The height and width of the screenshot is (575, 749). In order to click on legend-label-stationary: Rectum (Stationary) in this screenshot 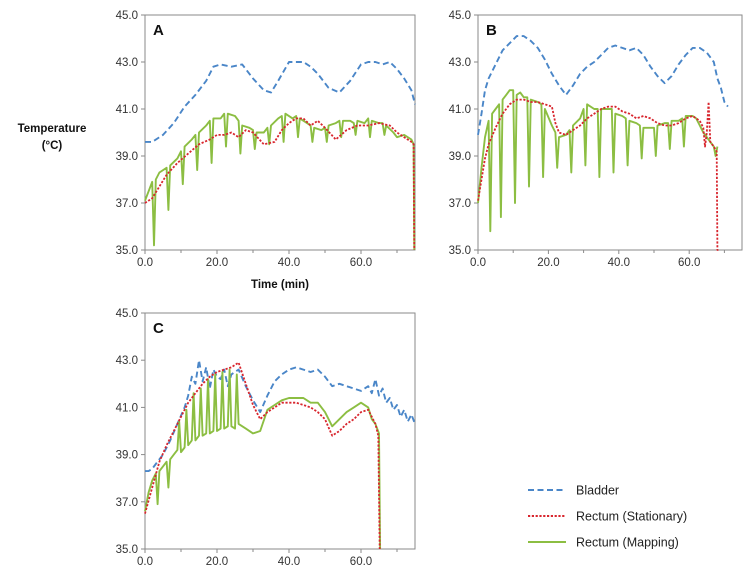, I will do `click(631, 517)`.